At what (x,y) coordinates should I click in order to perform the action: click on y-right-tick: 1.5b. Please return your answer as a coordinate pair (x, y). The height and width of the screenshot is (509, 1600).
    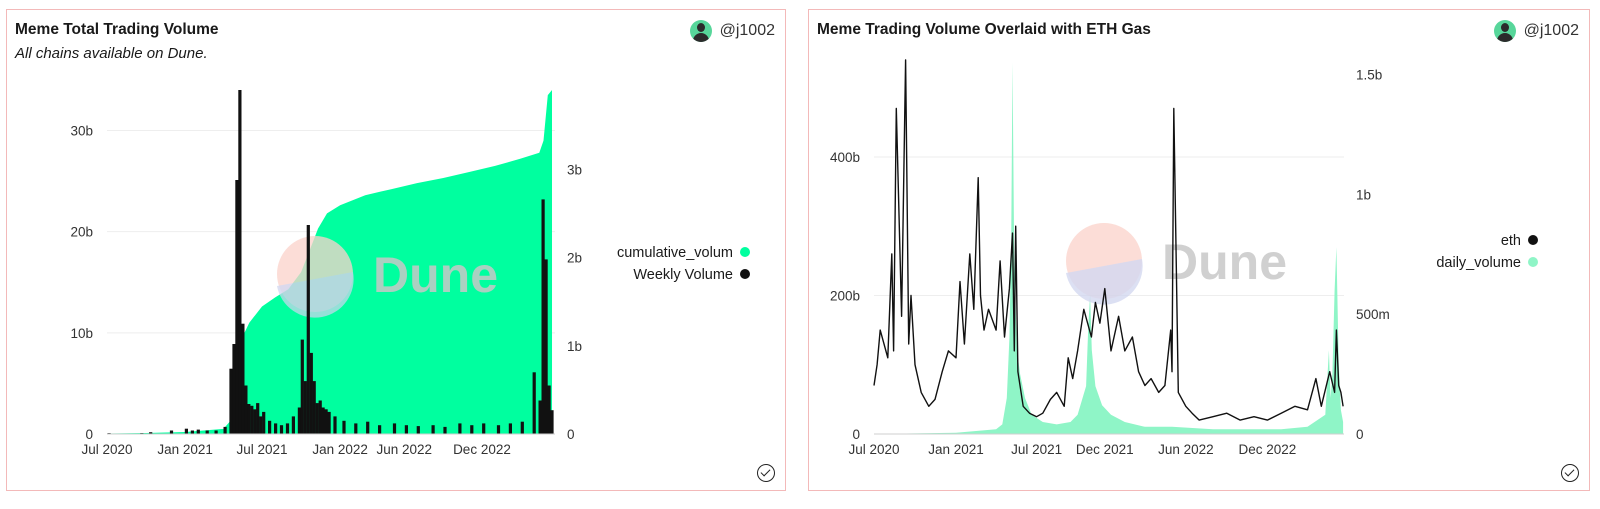
    Looking at the image, I should click on (1369, 74).